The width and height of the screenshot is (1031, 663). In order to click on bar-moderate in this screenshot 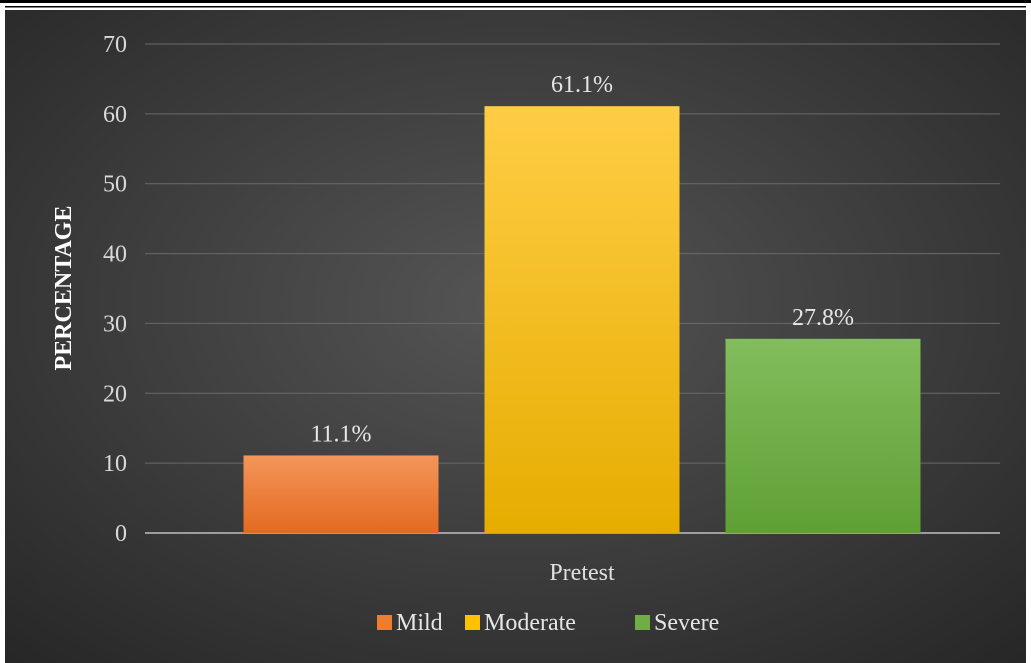, I will do `click(582, 320)`.